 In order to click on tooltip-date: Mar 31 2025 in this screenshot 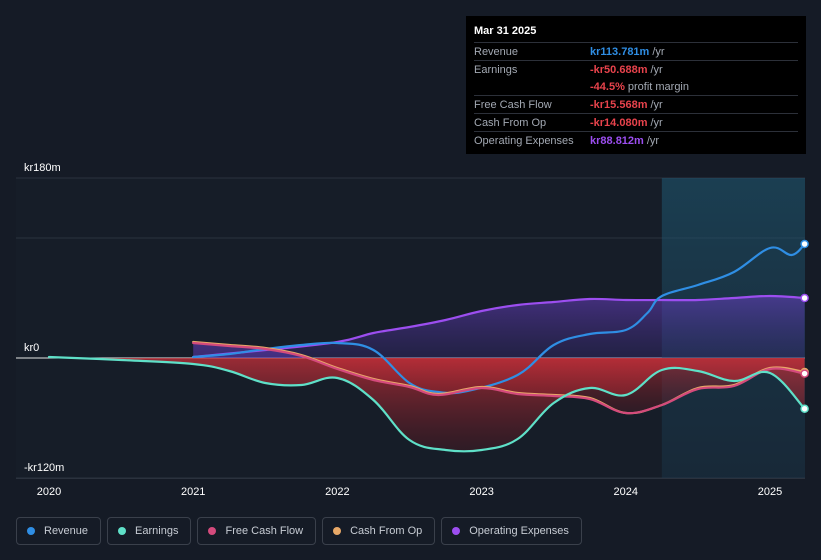, I will do `click(505, 31)`.